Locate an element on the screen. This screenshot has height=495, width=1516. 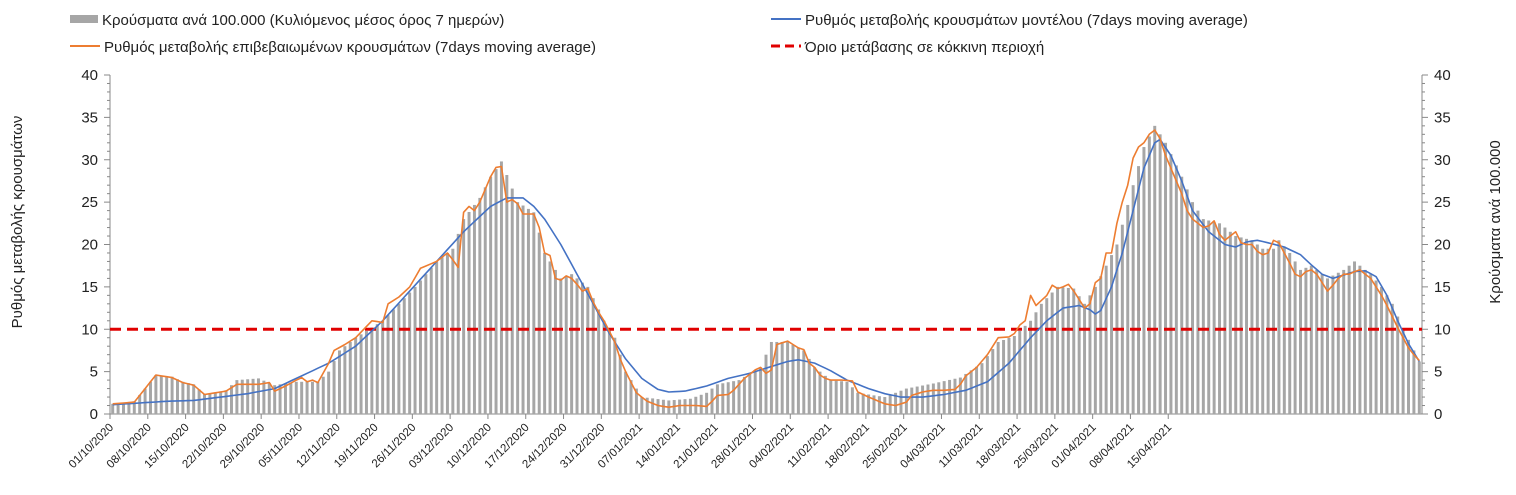
y-axis-title-left: Ρυθμός μεταβολής κρουσμάτων is located at coordinates (17, 222).